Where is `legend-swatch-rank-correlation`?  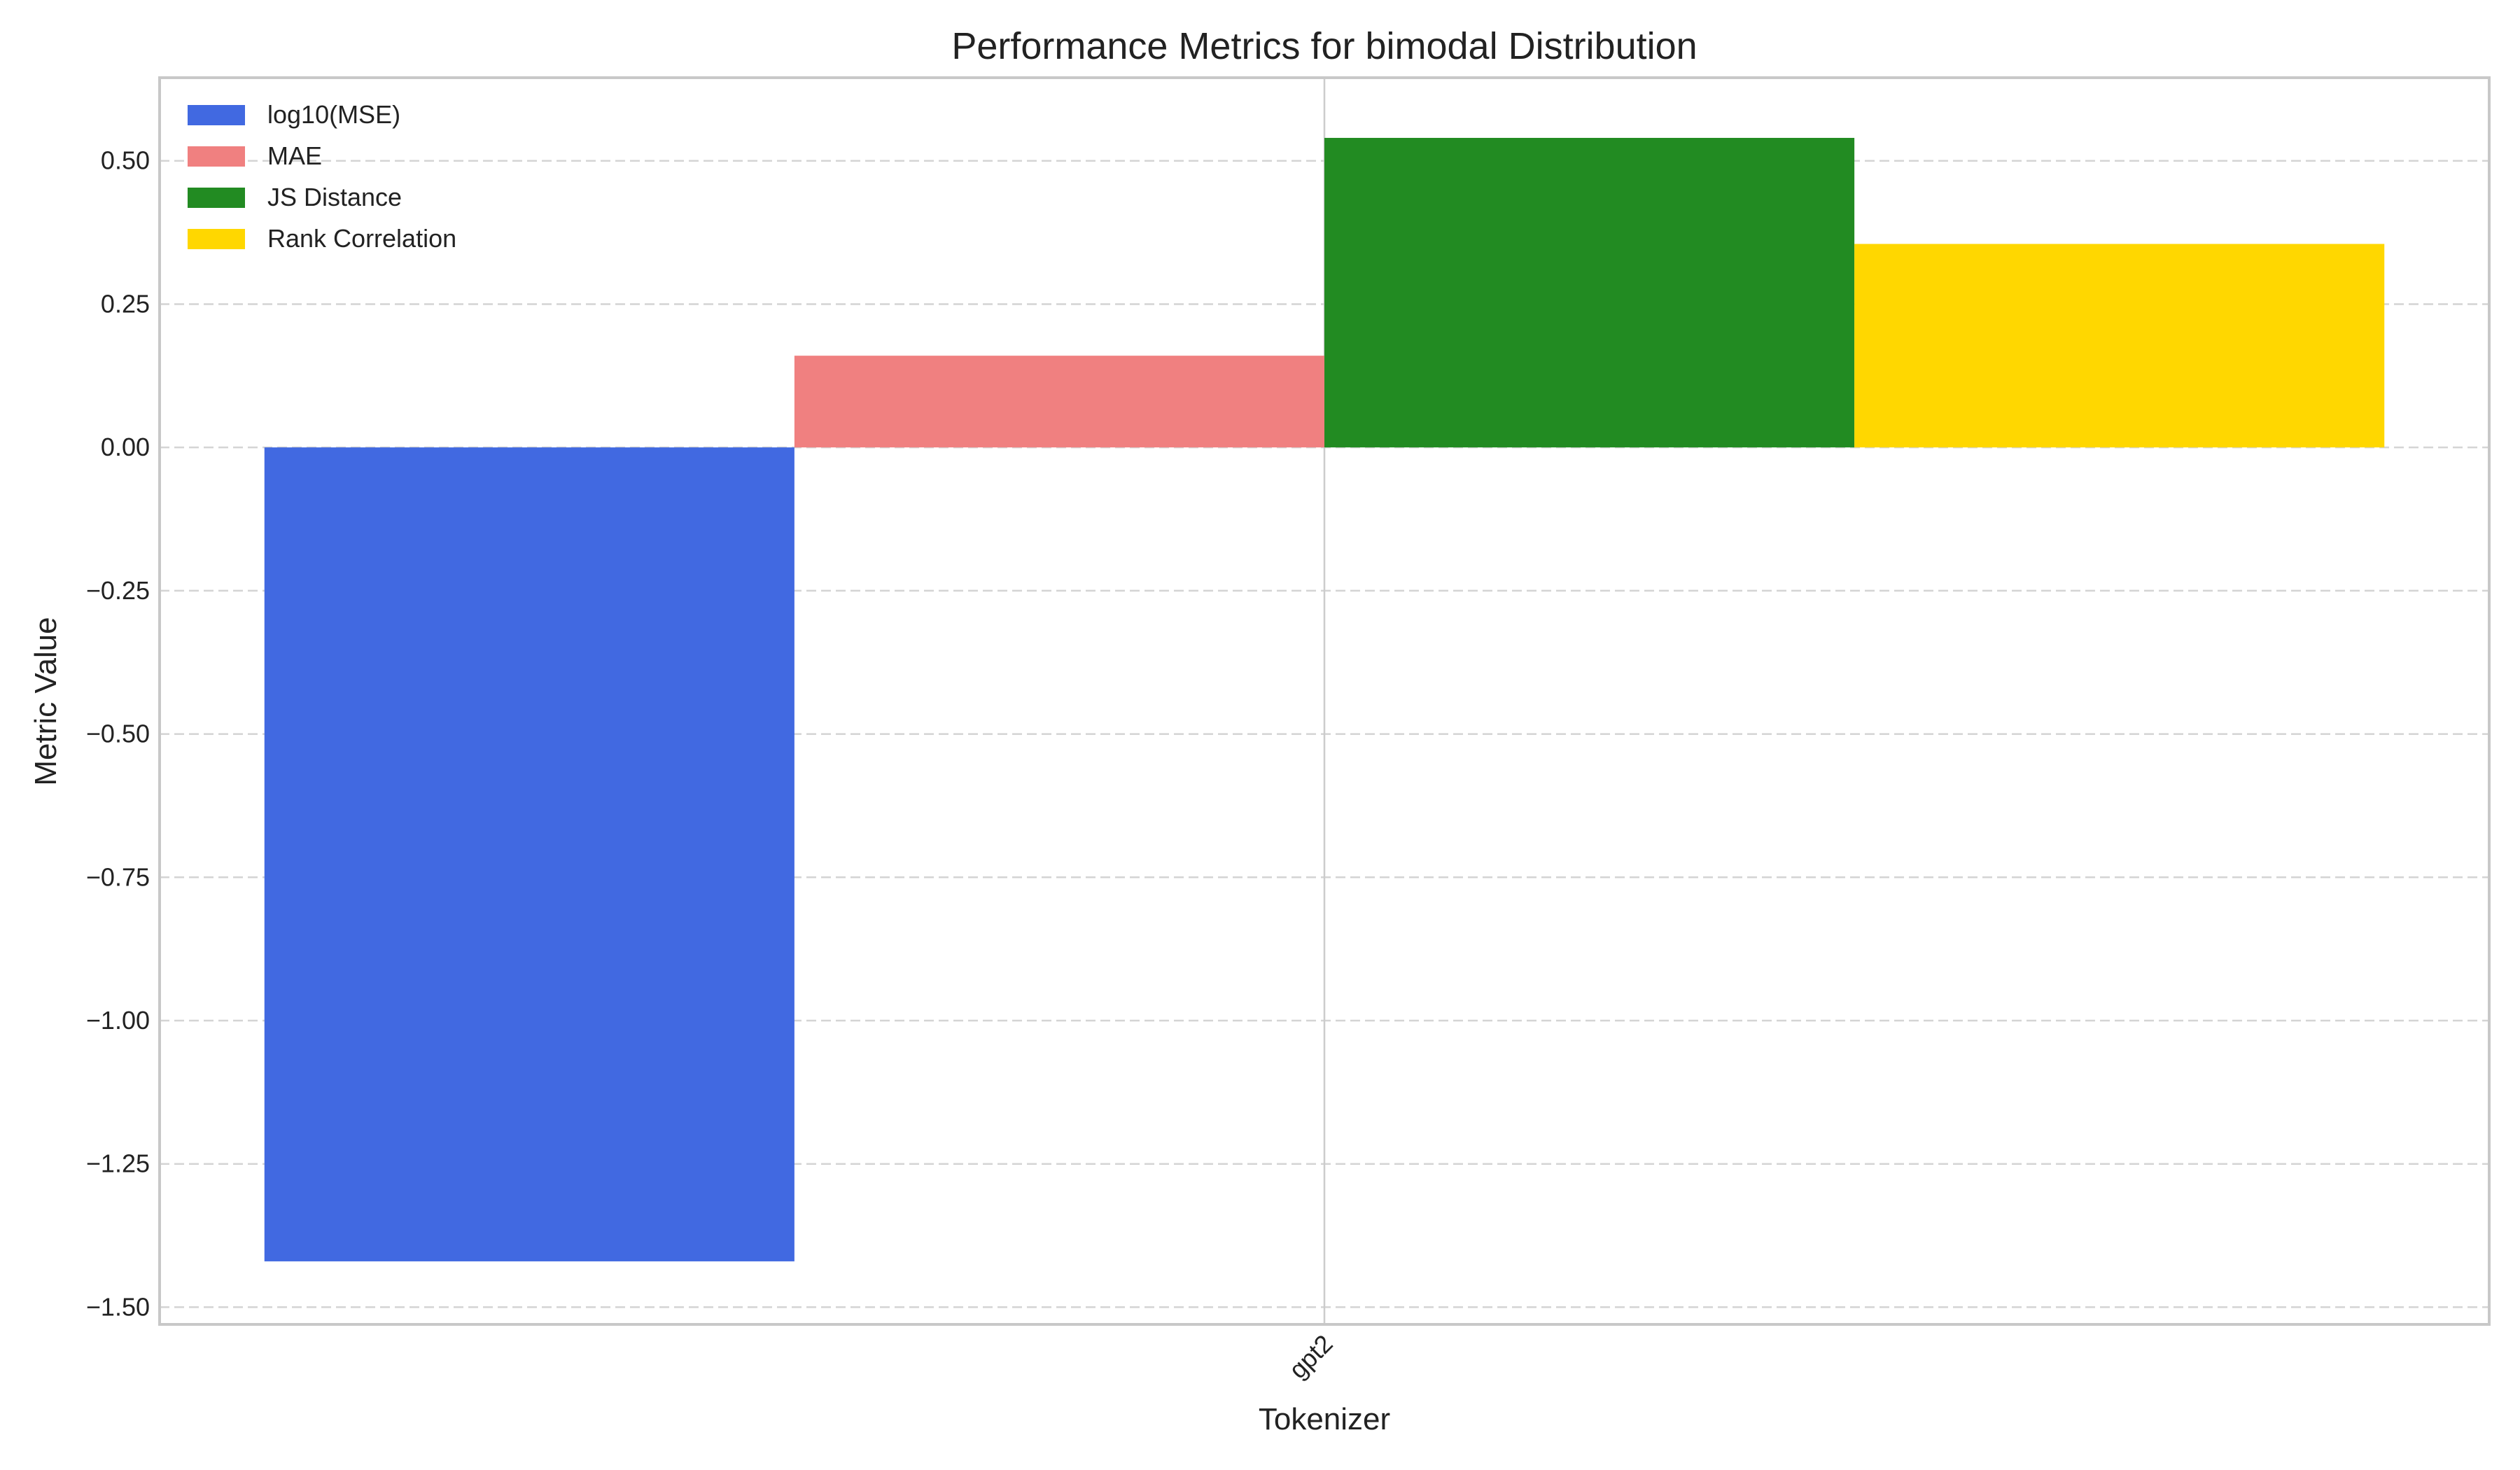
legend-swatch-rank-correlation is located at coordinates (216, 239).